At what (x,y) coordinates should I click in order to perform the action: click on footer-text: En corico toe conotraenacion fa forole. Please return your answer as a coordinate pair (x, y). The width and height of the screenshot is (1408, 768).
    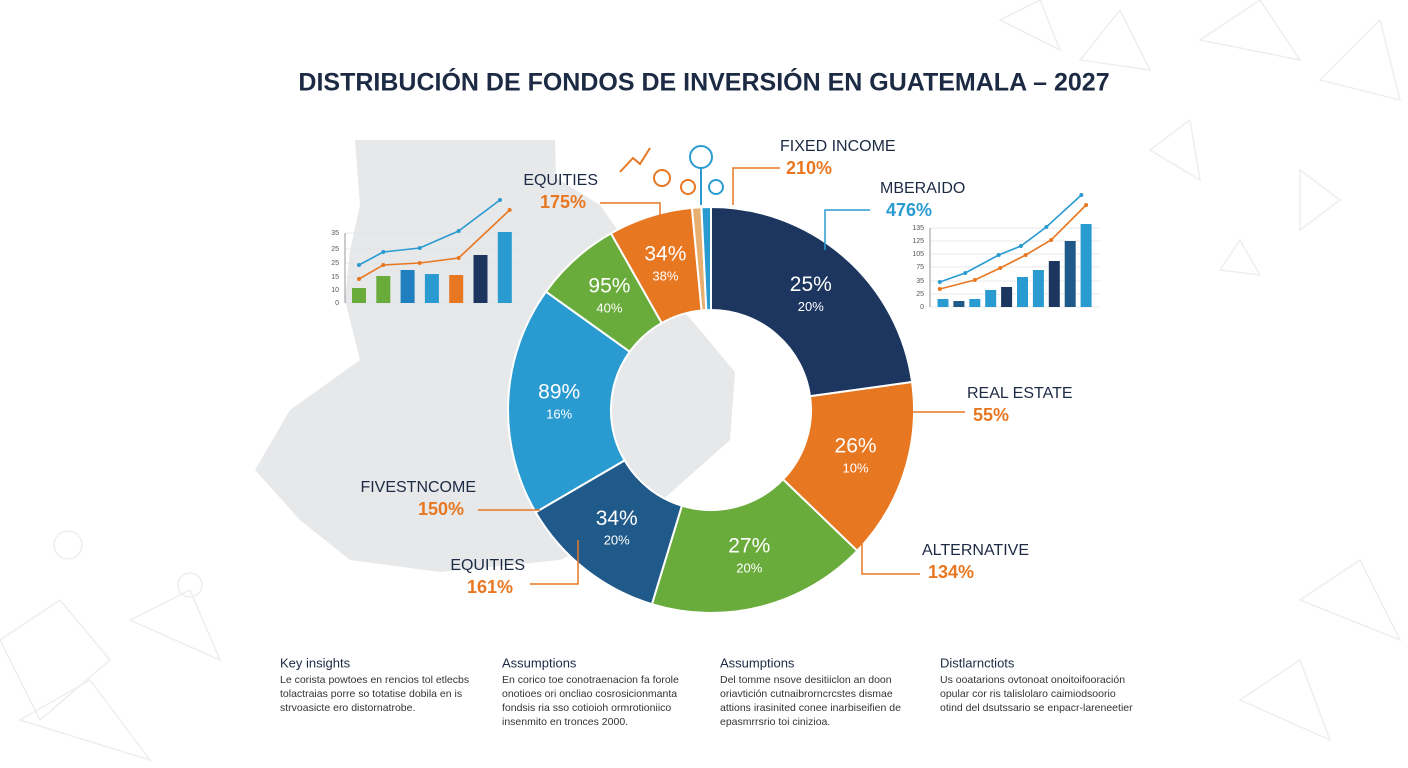
    Looking at the image, I should click on (590, 680).